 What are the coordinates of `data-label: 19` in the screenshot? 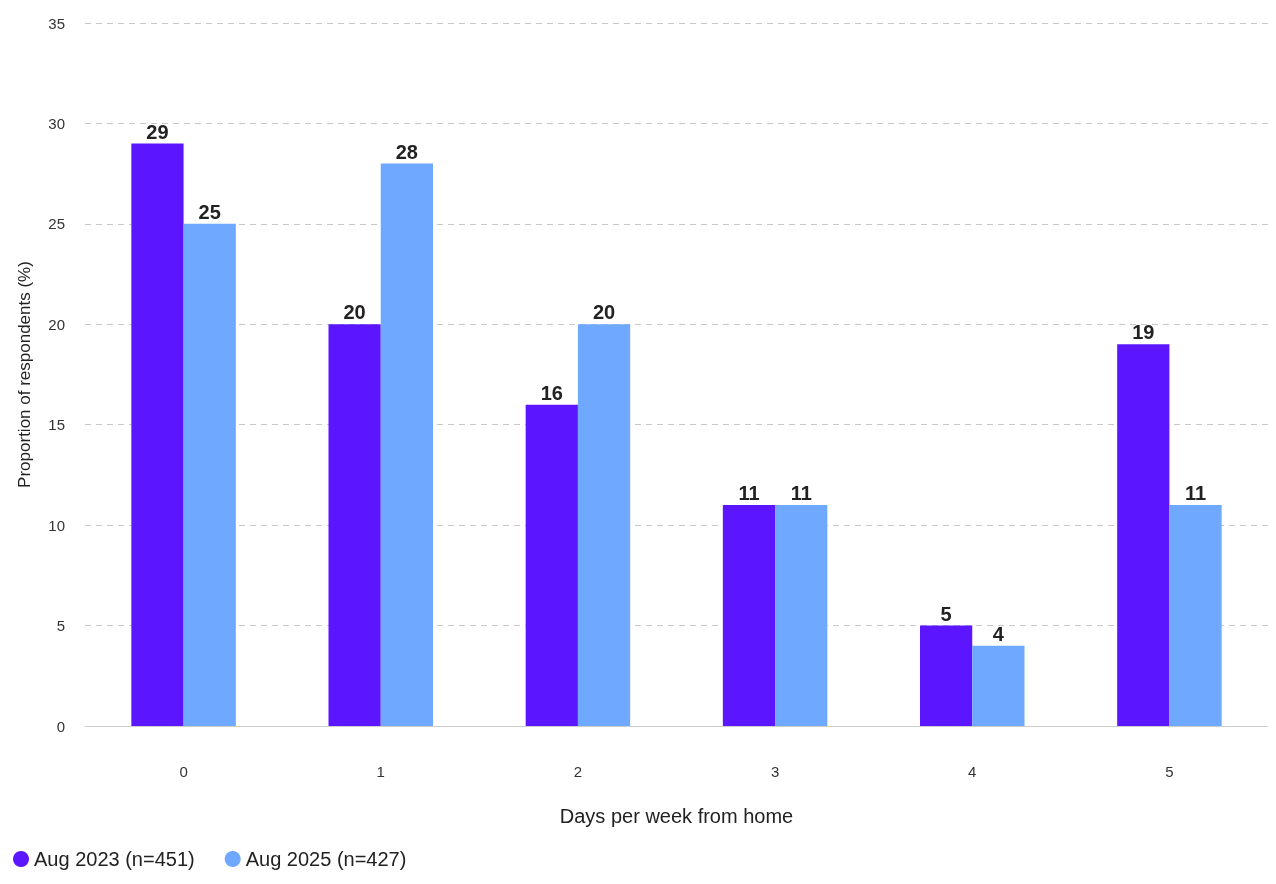 It's located at (1143, 332).